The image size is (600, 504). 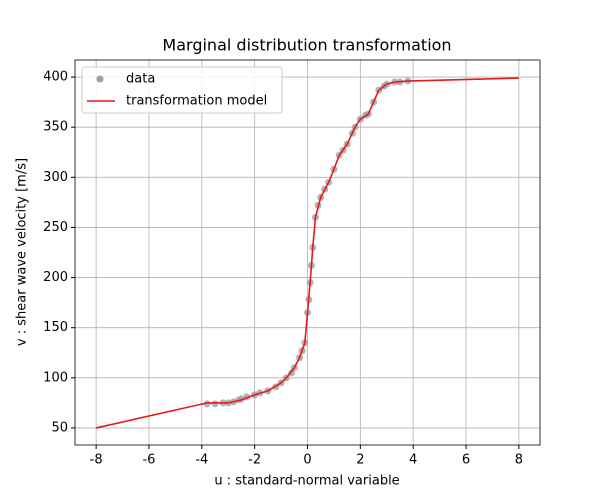 What do you see at coordinates (307, 460) in the screenshot?
I see `x-tick-label: 0` at bounding box center [307, 460].